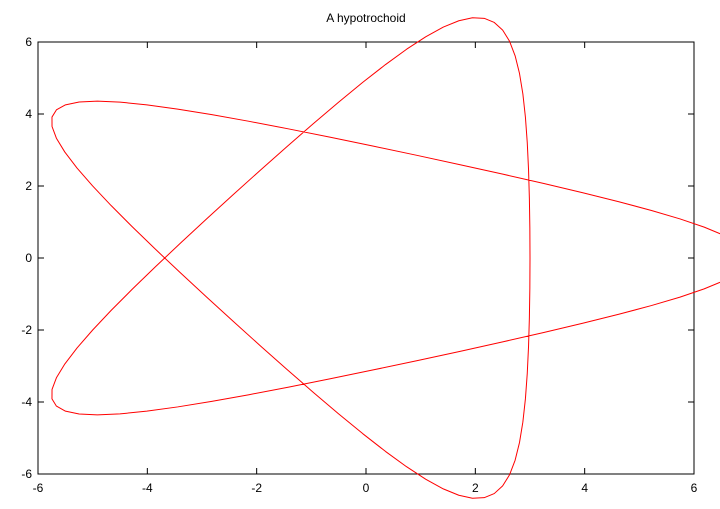  Describe the element at coordinates (28, 114) in the screenshot. I see `y-tick-label: 4` at that location.